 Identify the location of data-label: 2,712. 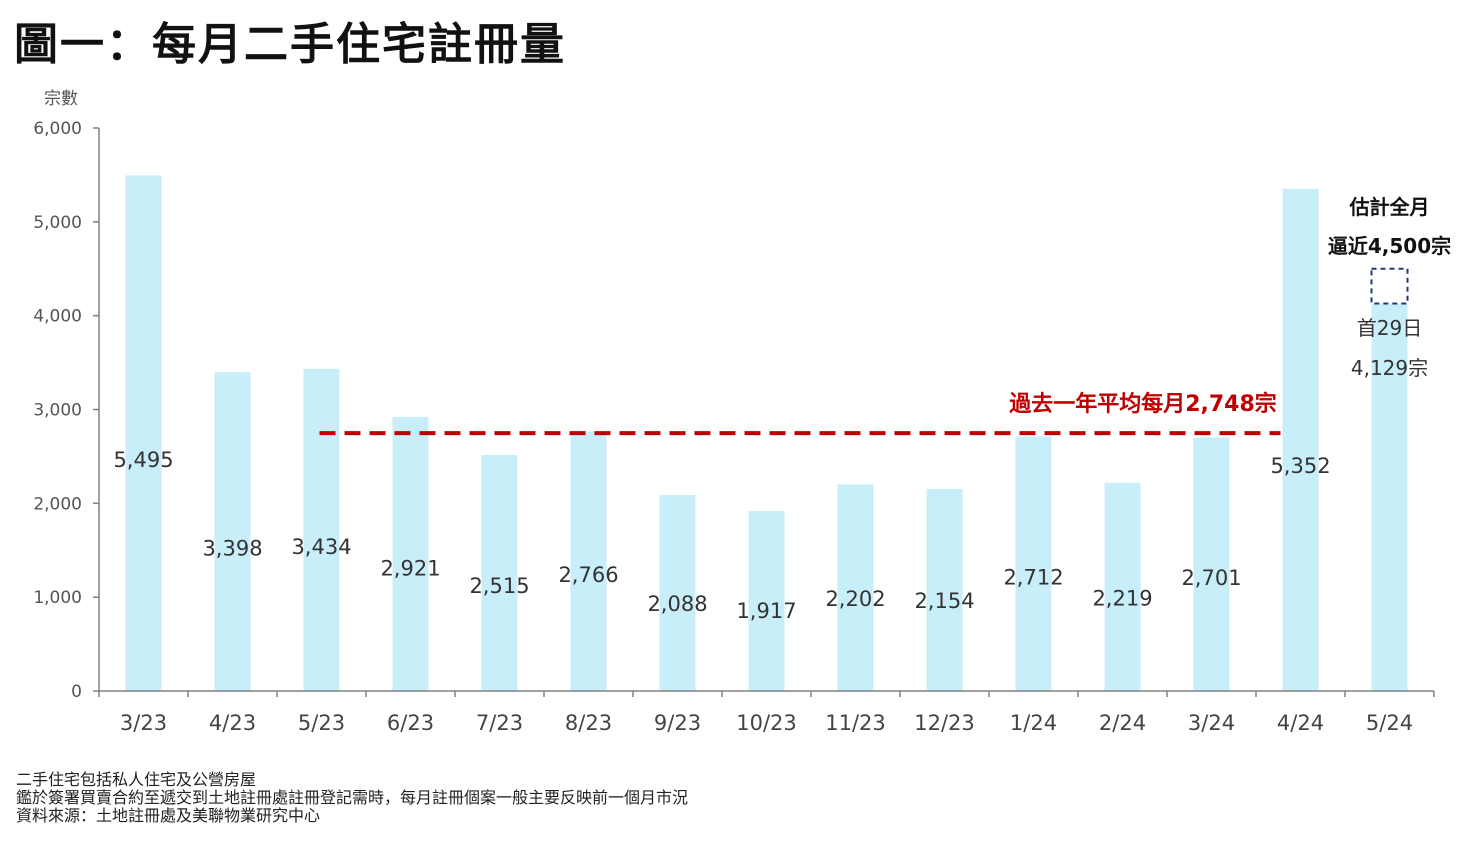
(1033, 577).